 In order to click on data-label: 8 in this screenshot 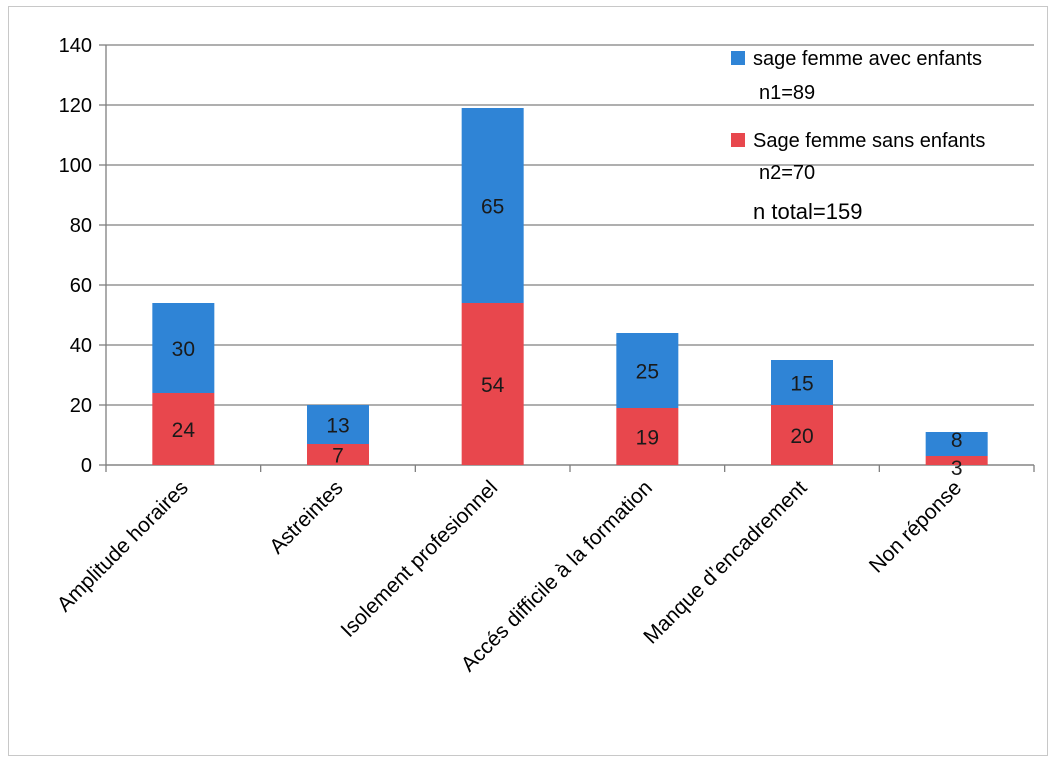, I will do `click(957, 440)`.